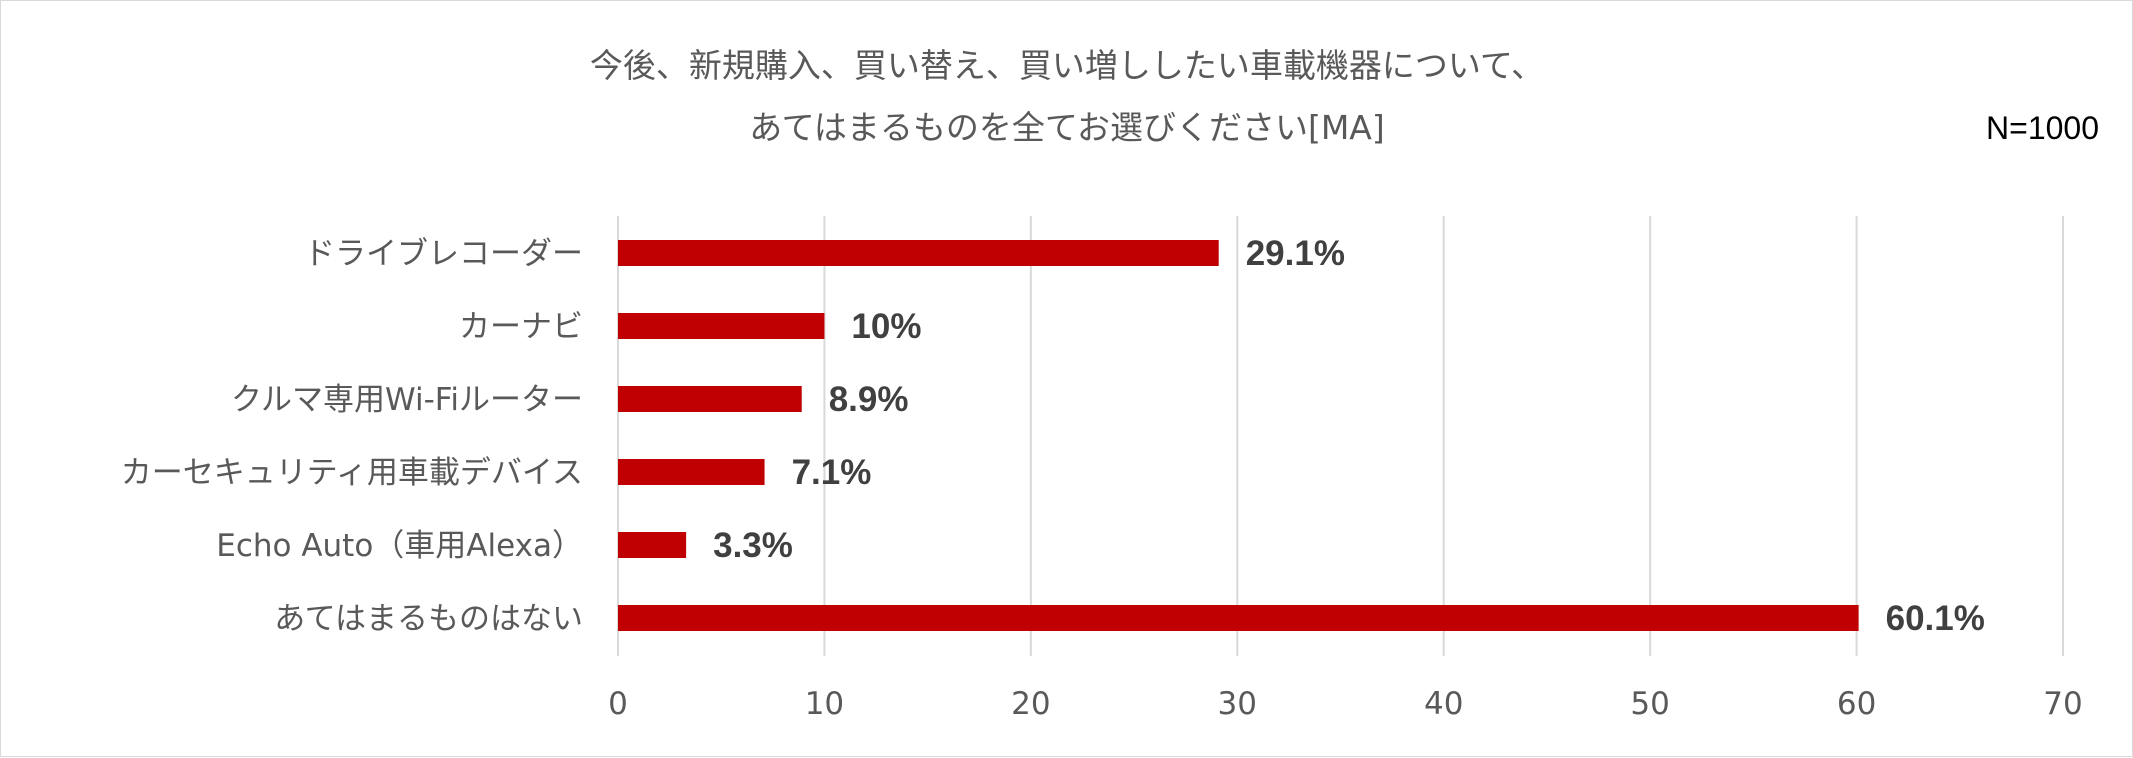 The width and height of the screenshot is (2133, 758). Describe the element at coordinates (824, 704) in the screenshot. I see `x-tick-label: 10` at that location.